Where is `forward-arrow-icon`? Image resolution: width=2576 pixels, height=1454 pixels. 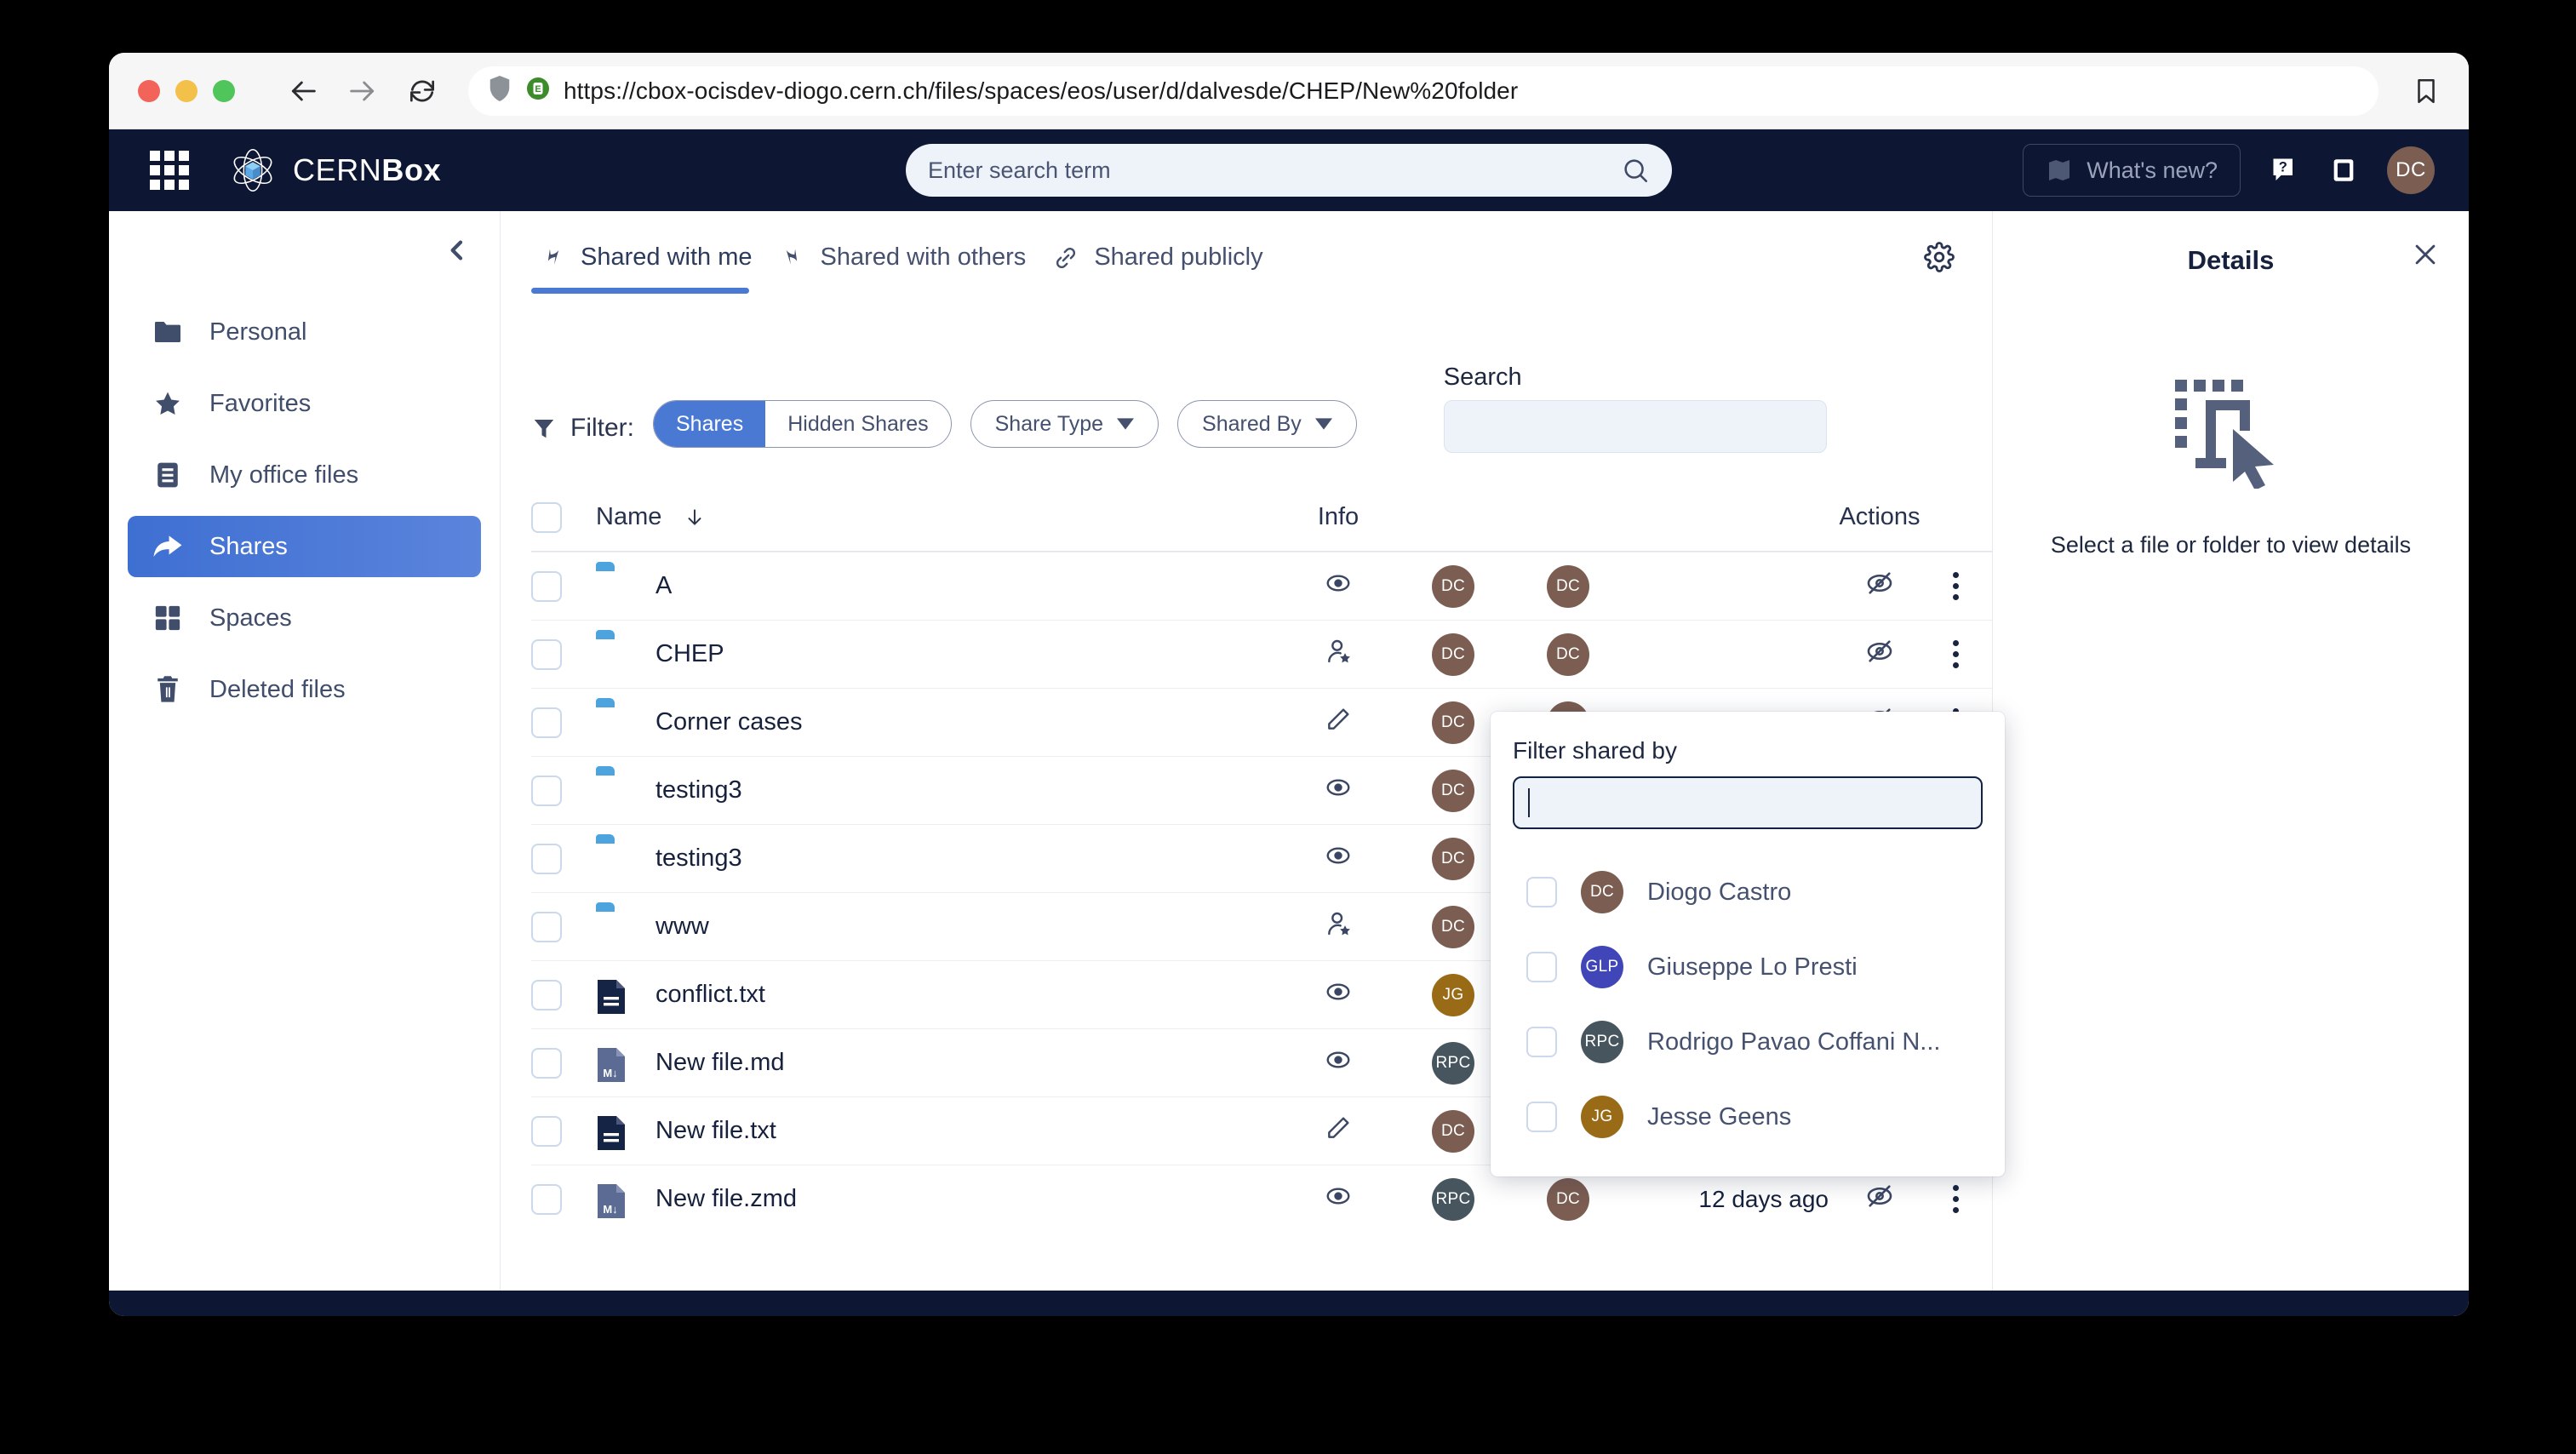 forward-arrow-icon is located at coordinates (363, 91).